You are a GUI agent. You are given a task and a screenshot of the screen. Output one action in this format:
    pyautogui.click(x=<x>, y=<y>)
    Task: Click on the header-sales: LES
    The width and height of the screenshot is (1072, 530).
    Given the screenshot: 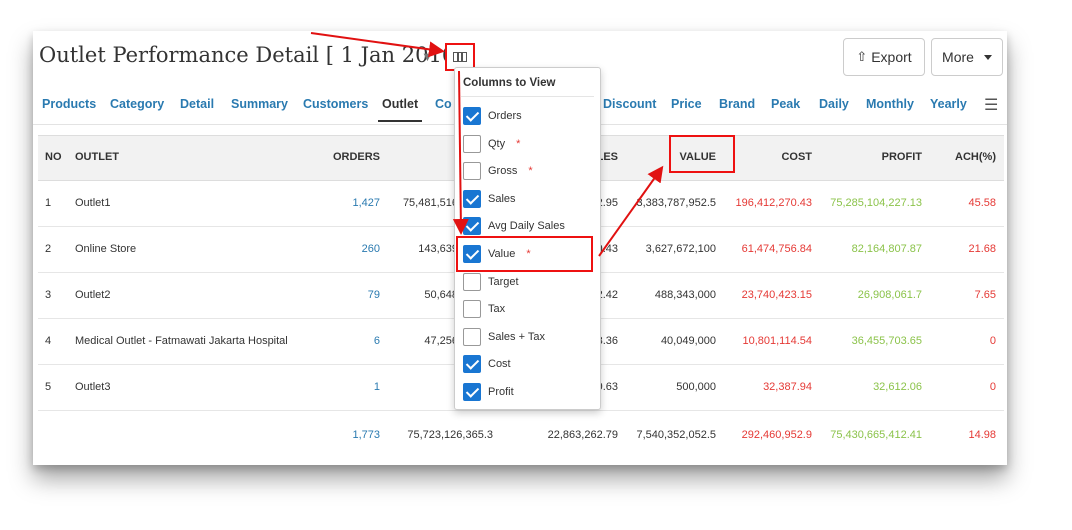 What is the action you would take?
    pyautogui.click(x=607, y=157)
    